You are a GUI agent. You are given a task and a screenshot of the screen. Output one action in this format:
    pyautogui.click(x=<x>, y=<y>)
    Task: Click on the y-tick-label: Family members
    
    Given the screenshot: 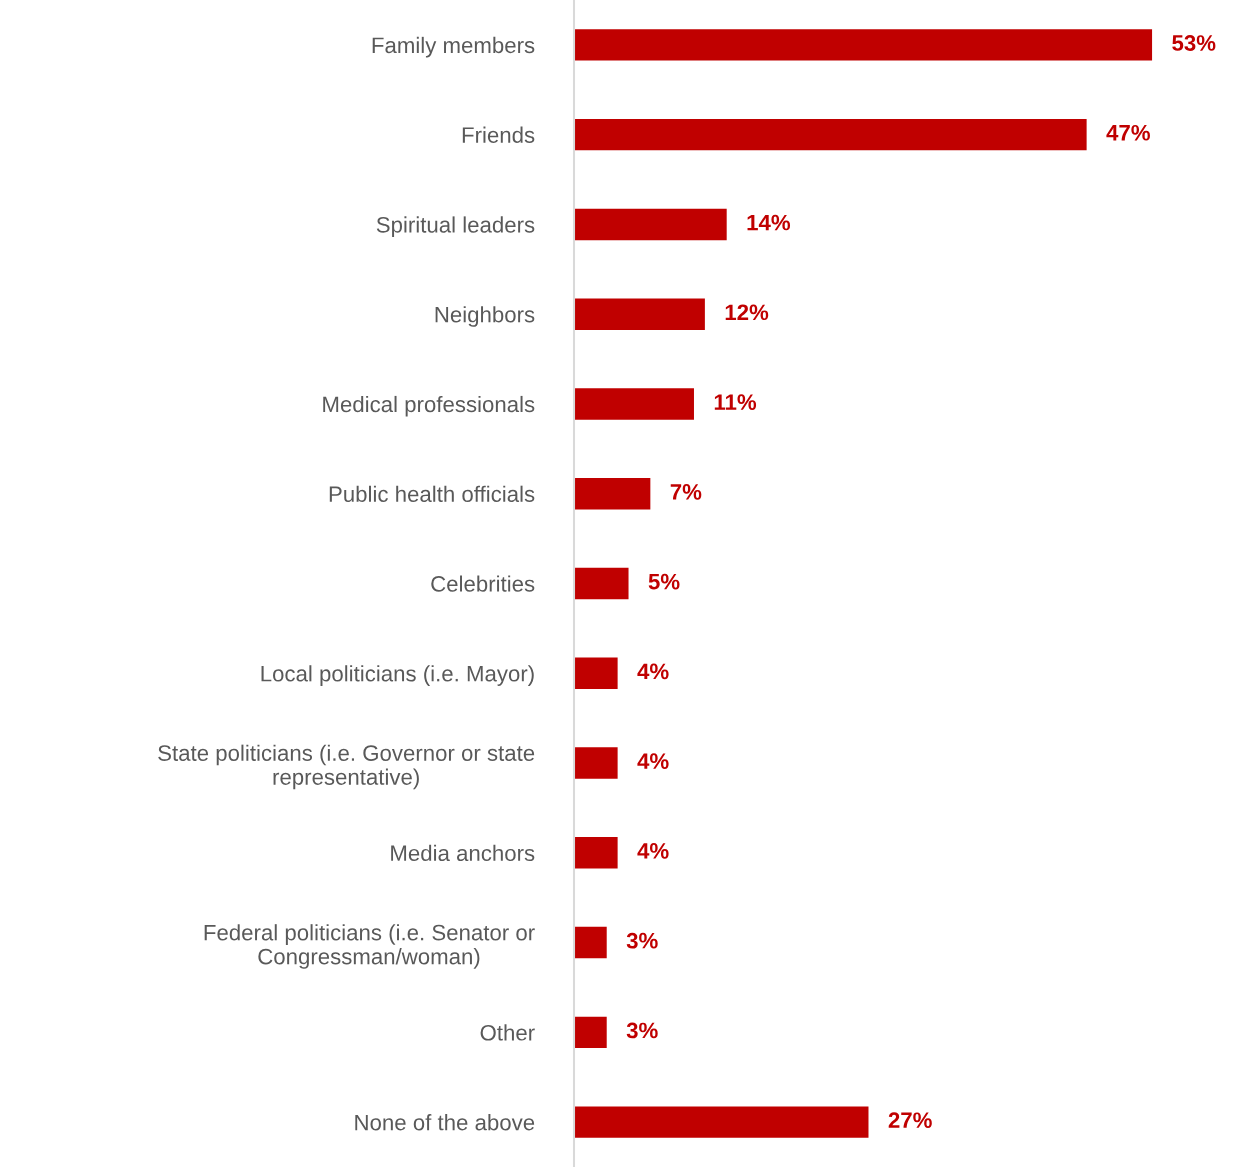 What is the action you would take?
    pyautogui.click(x=453, y=47)
    